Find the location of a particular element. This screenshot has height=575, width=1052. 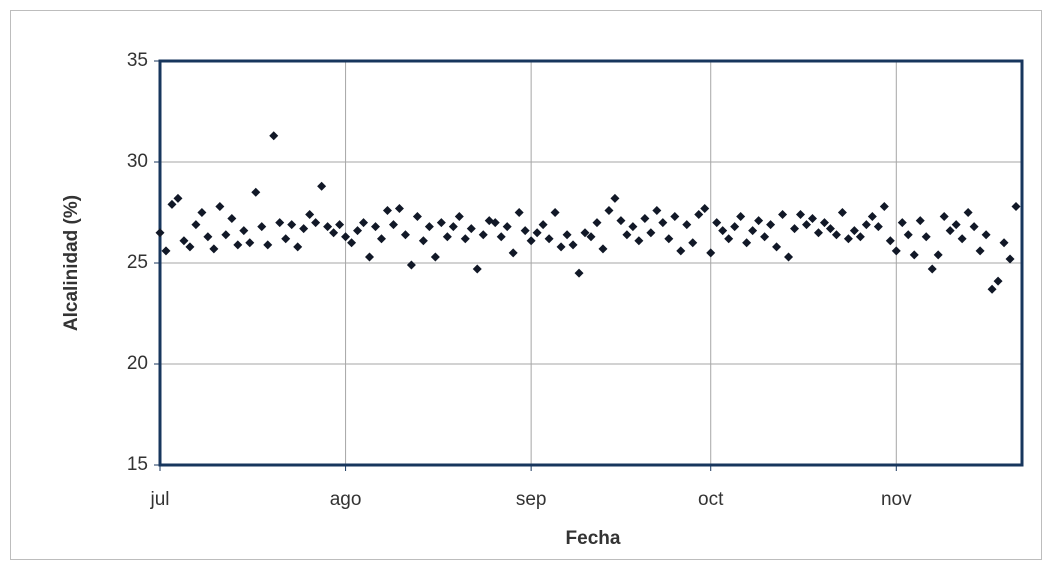

y-tick-label: 25 is located at coordinates (137, 262).